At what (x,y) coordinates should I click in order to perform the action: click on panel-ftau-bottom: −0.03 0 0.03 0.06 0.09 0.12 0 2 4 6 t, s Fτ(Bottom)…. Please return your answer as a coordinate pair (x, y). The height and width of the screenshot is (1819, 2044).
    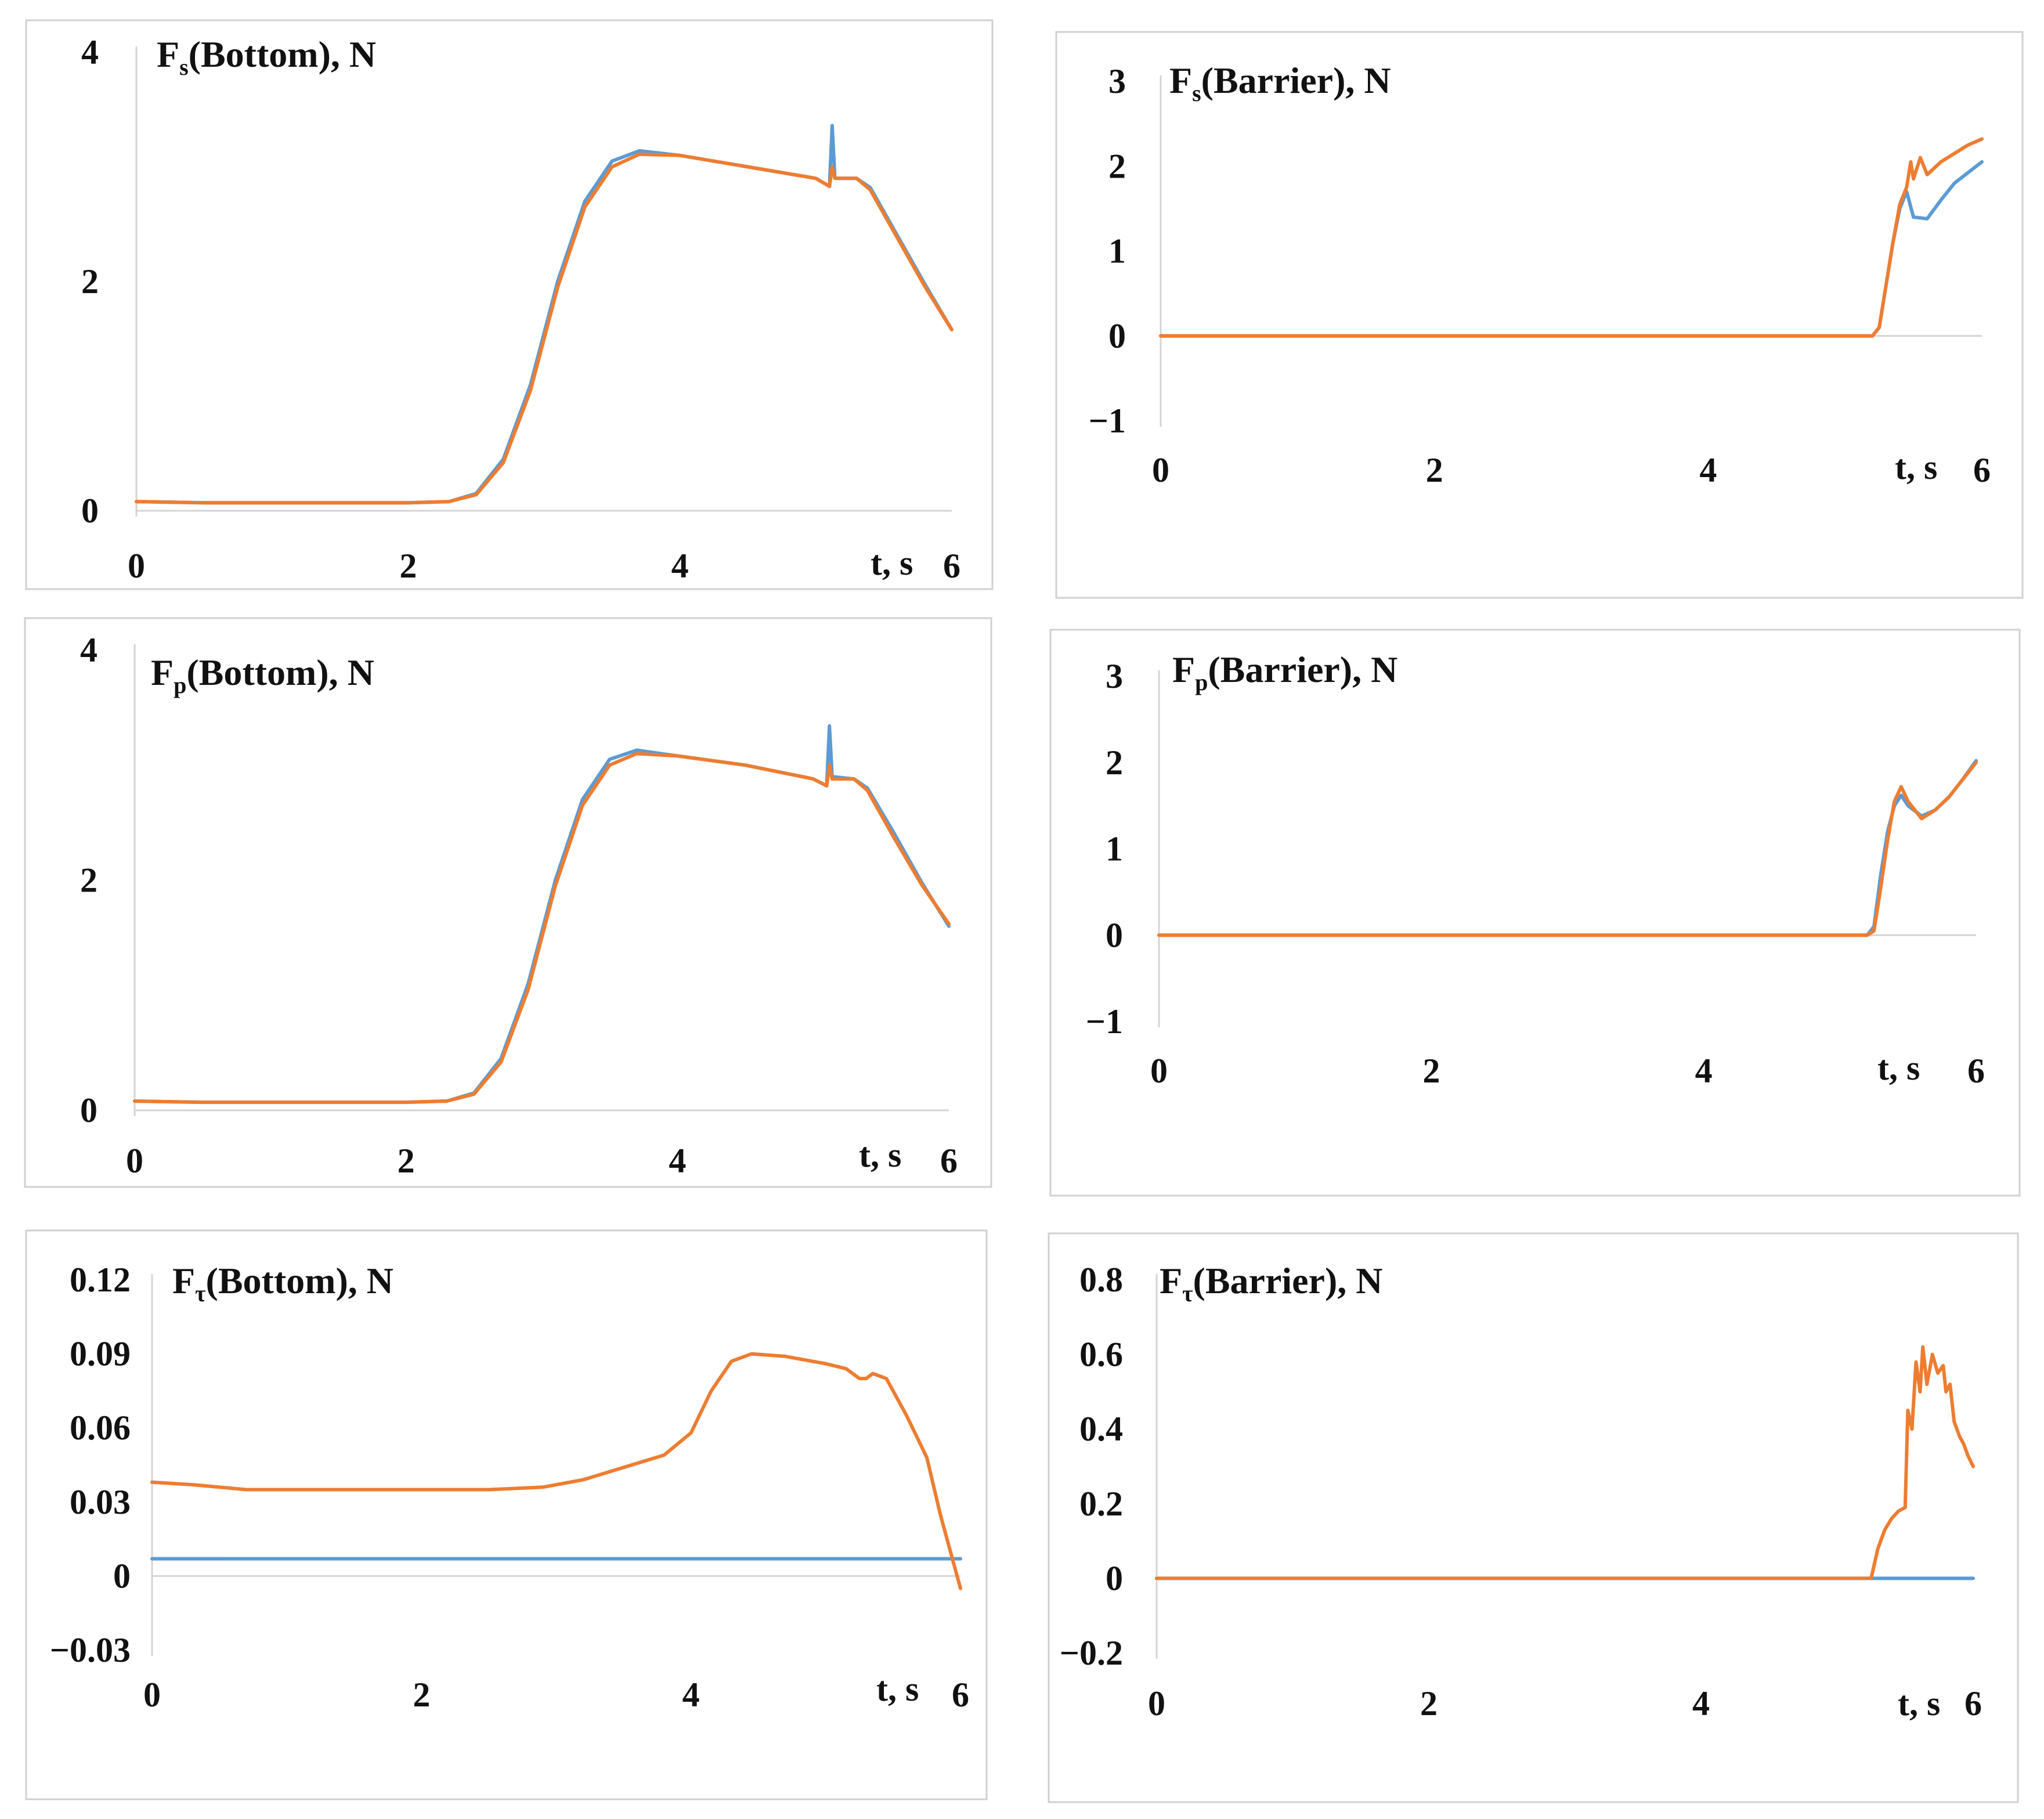
    Looking at the image, I should click on (507, 1514).